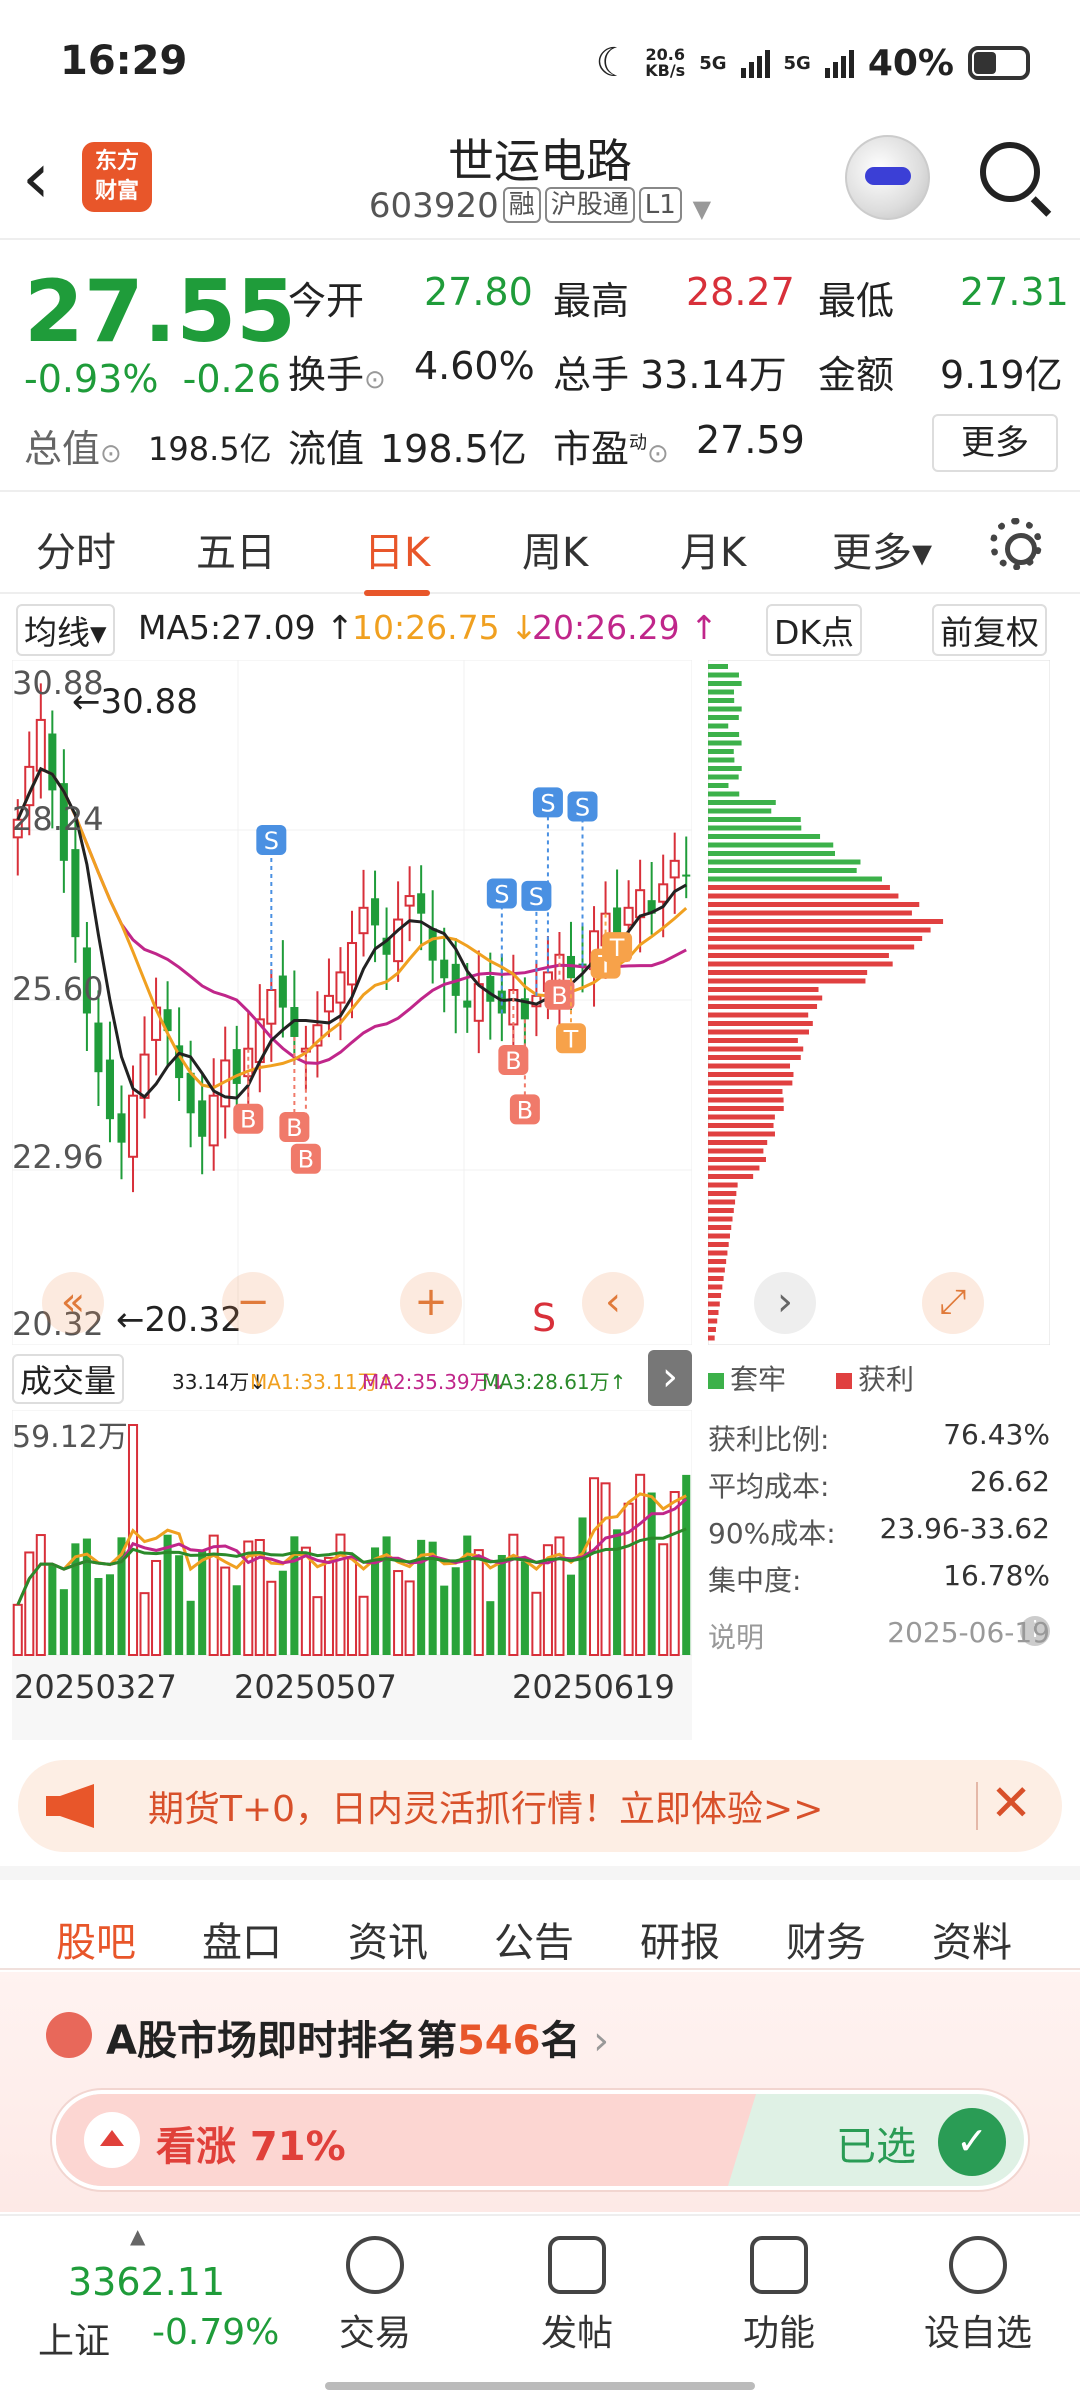  Describe the element at coordinates (1011, 1803) in the screenshot. I see `close-icon: ✕` at that location.